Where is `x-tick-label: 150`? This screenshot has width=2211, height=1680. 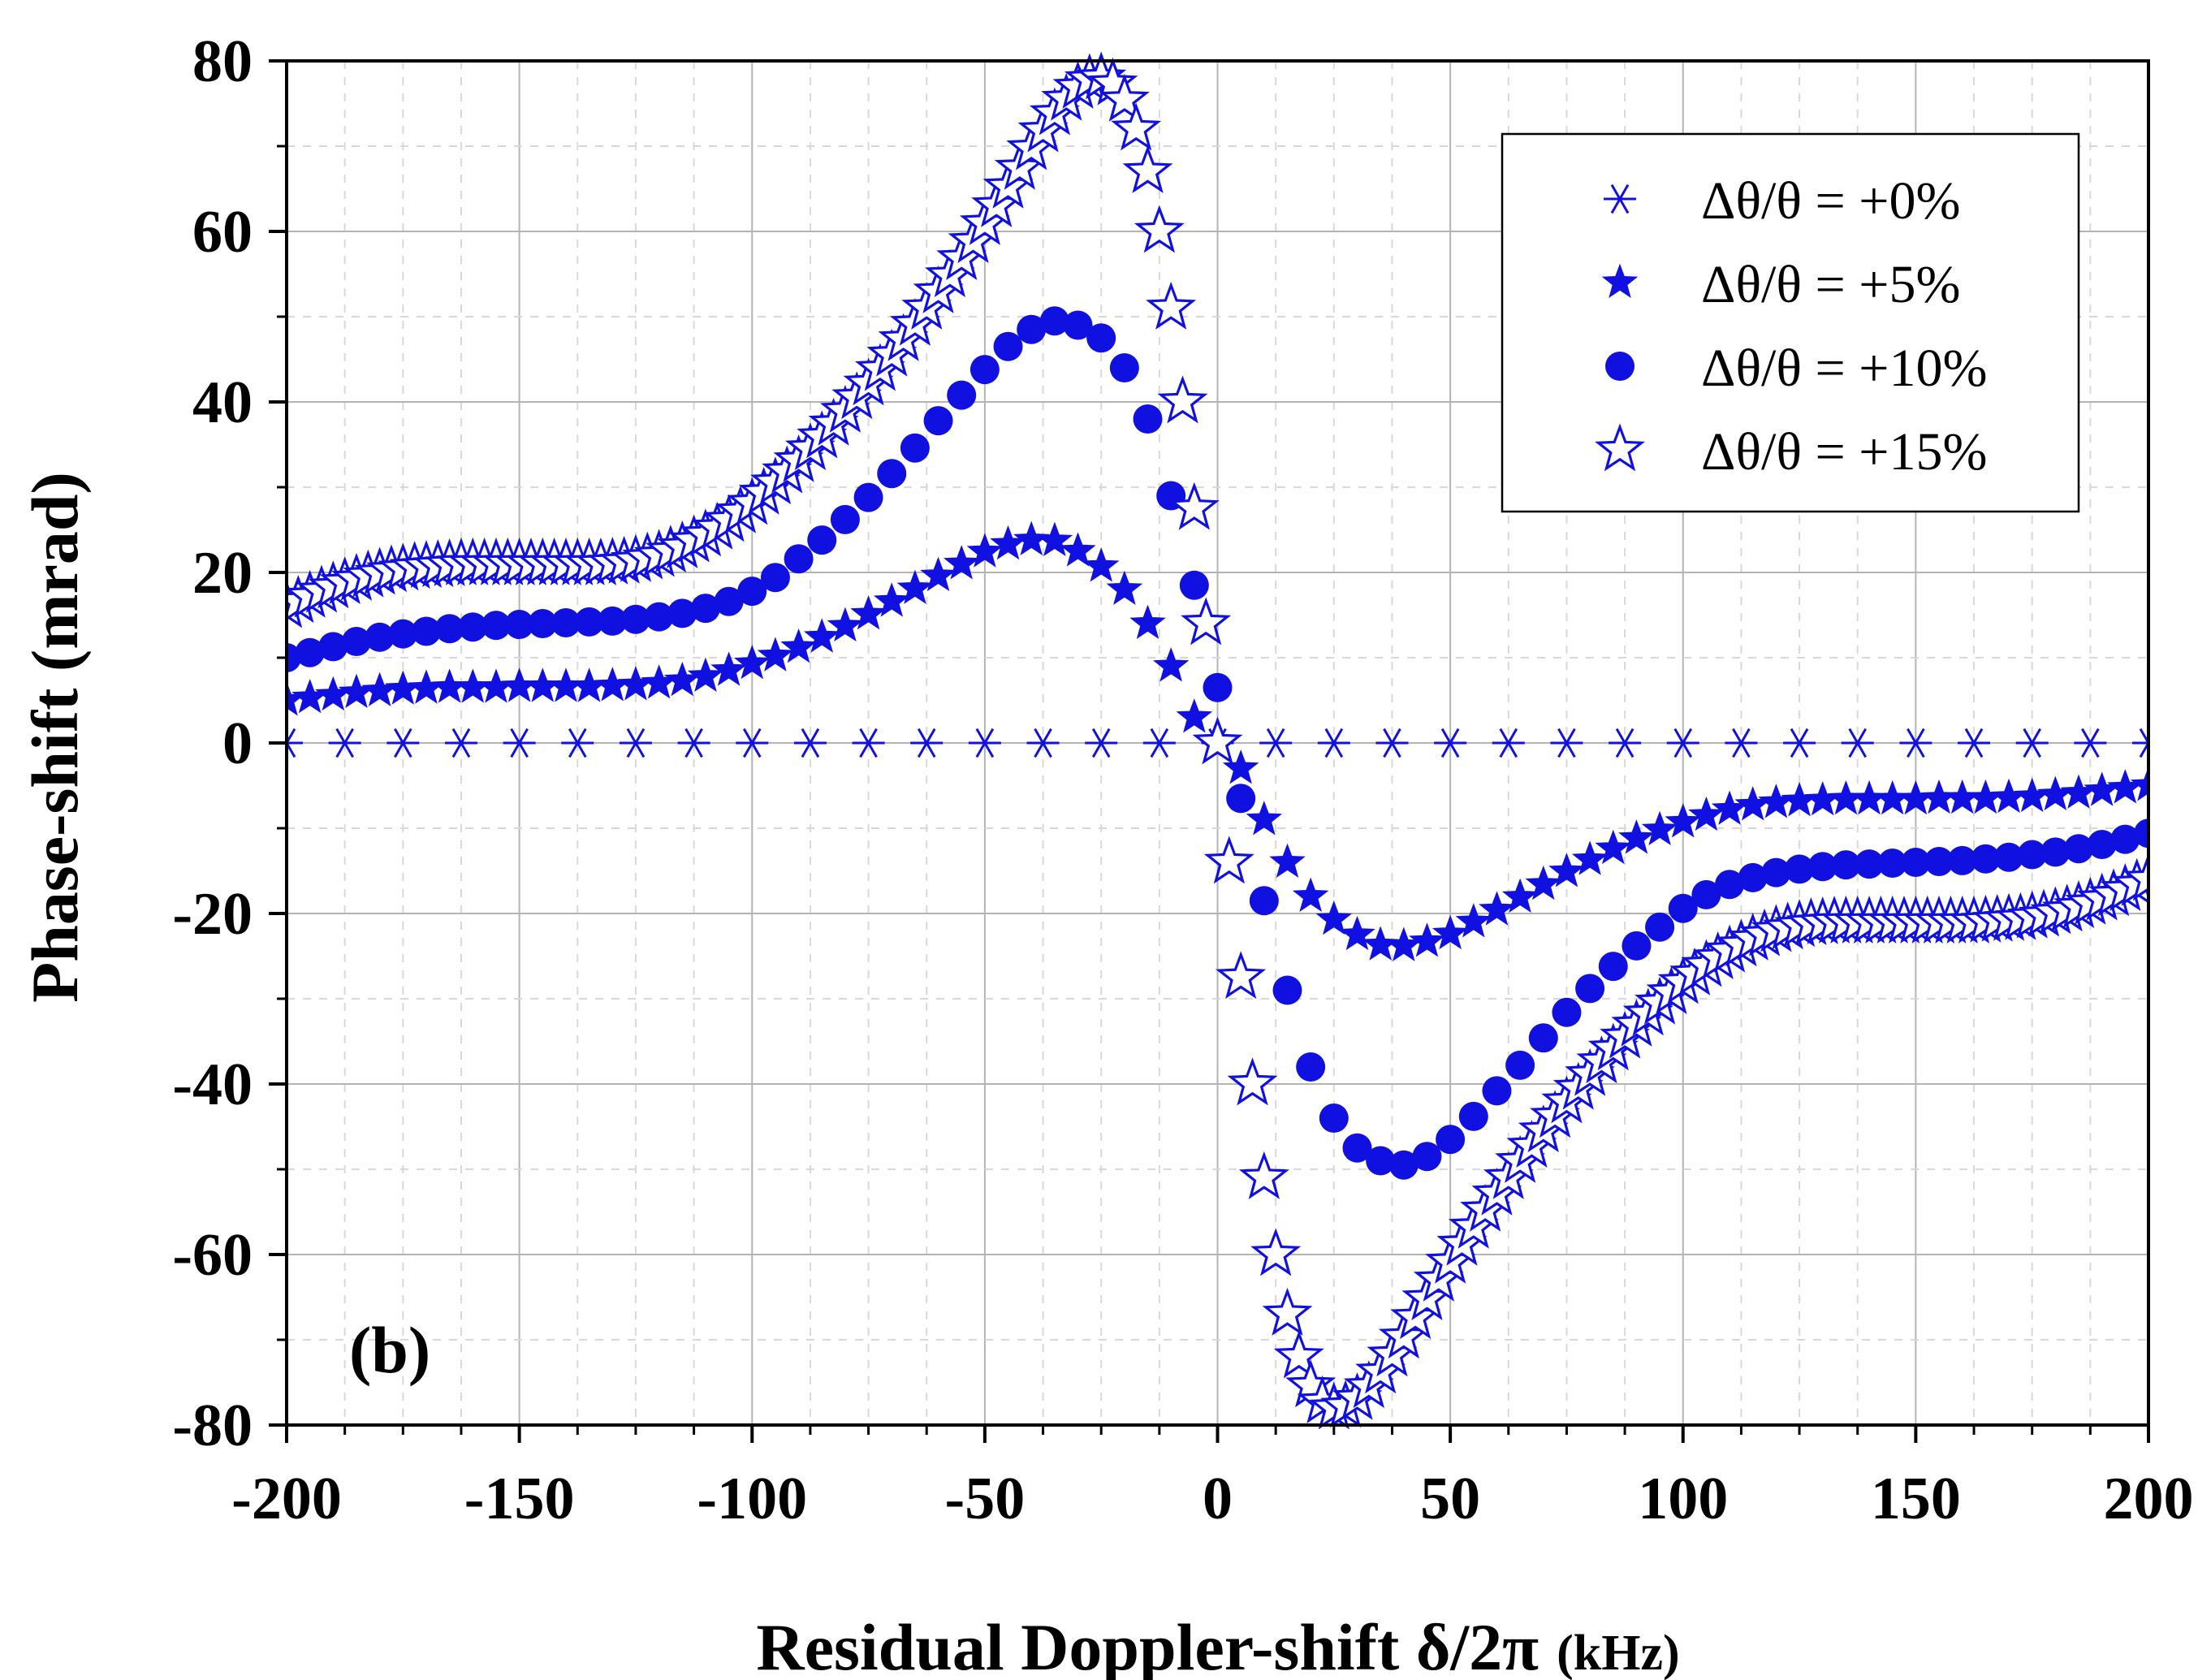
x-tick-label: 150 is located at coordinates (1916, 1499).